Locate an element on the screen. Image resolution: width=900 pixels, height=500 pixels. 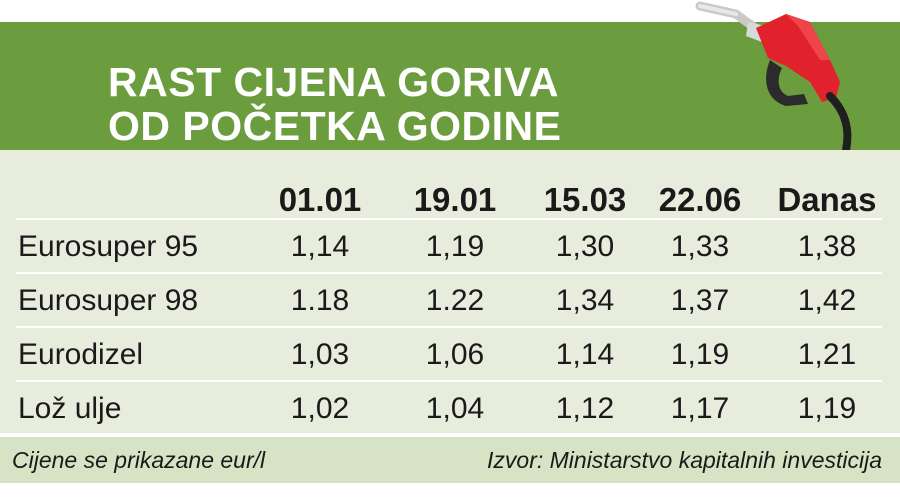
table-cell: 1,12 is located at coordinates (585, 408).